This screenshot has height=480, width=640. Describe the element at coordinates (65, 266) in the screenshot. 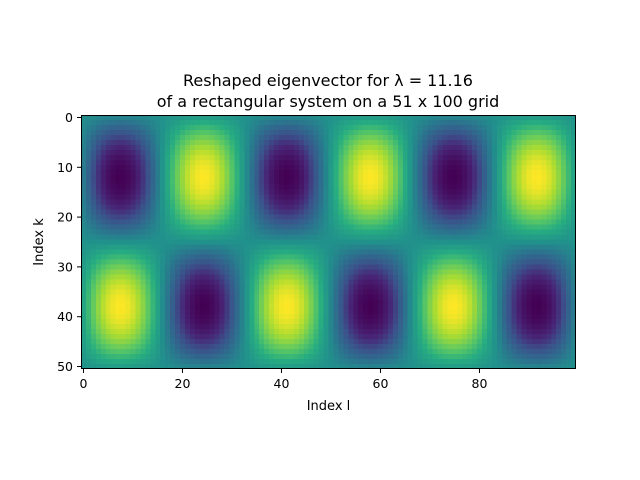

I see `y-tick-label: 30` at that location.